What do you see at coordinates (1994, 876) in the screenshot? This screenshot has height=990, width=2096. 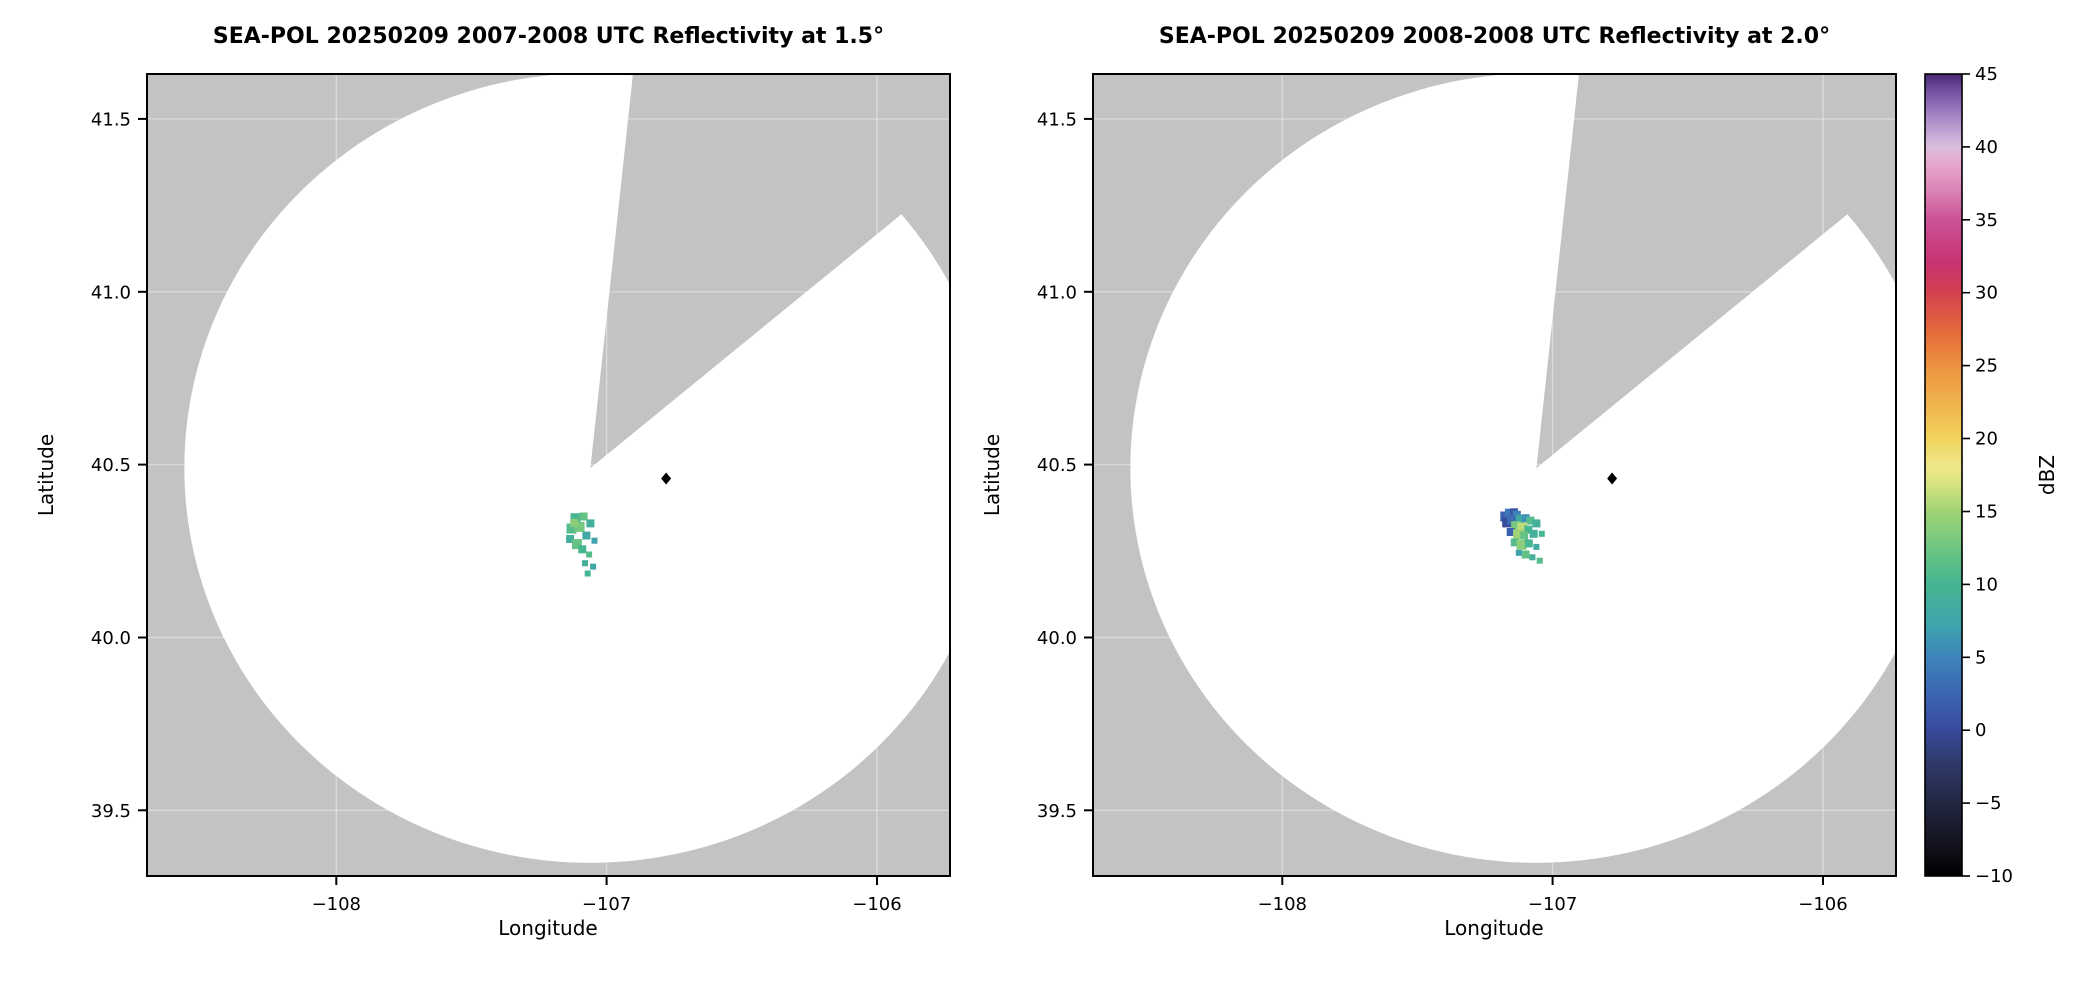 I see `colorbar-tick-label: −10` at bounding box center [1994, 876].